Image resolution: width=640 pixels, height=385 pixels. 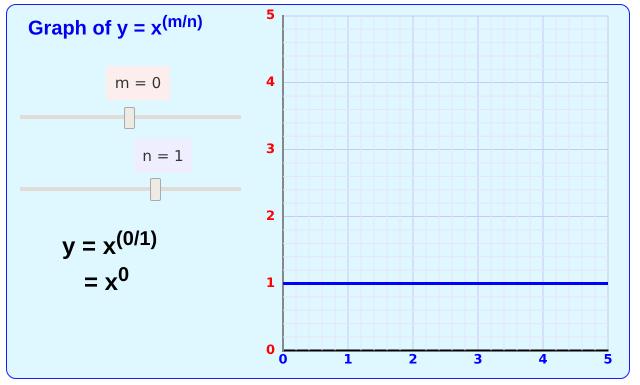 I want to click on x-tick-label: 4, so click(x=543, y=360).